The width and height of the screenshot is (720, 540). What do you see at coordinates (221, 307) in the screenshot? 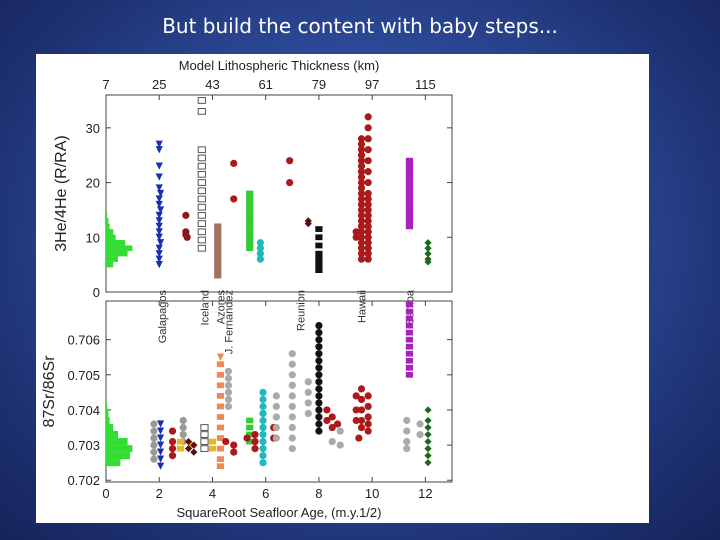
I see `location-label: Azores` at bounding box center [221, 307].